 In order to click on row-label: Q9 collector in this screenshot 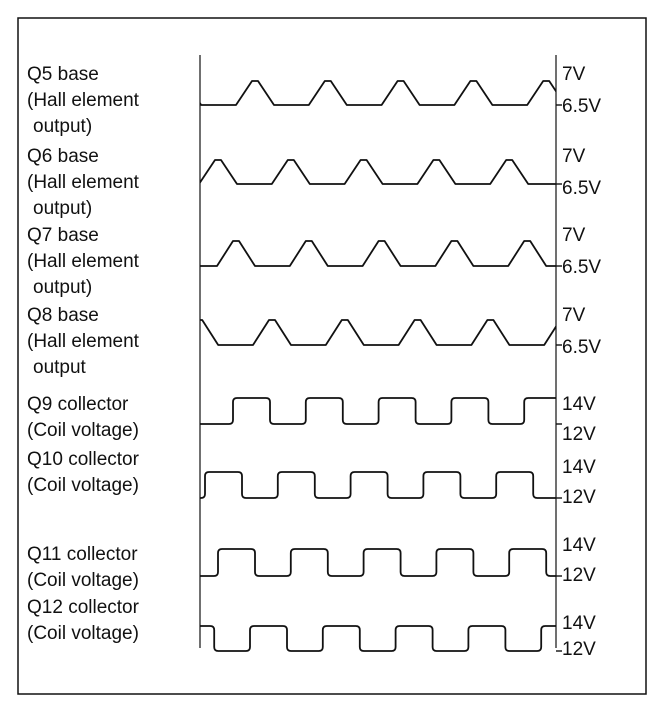, I will do `click(78, 404)`.